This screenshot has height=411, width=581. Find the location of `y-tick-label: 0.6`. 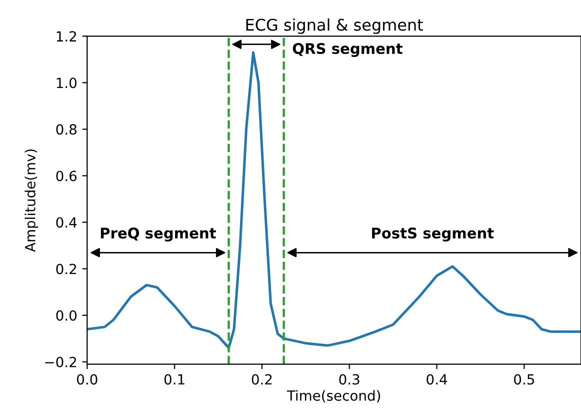

y-tick-label: 0.6 is located at coordinates (66, 176).